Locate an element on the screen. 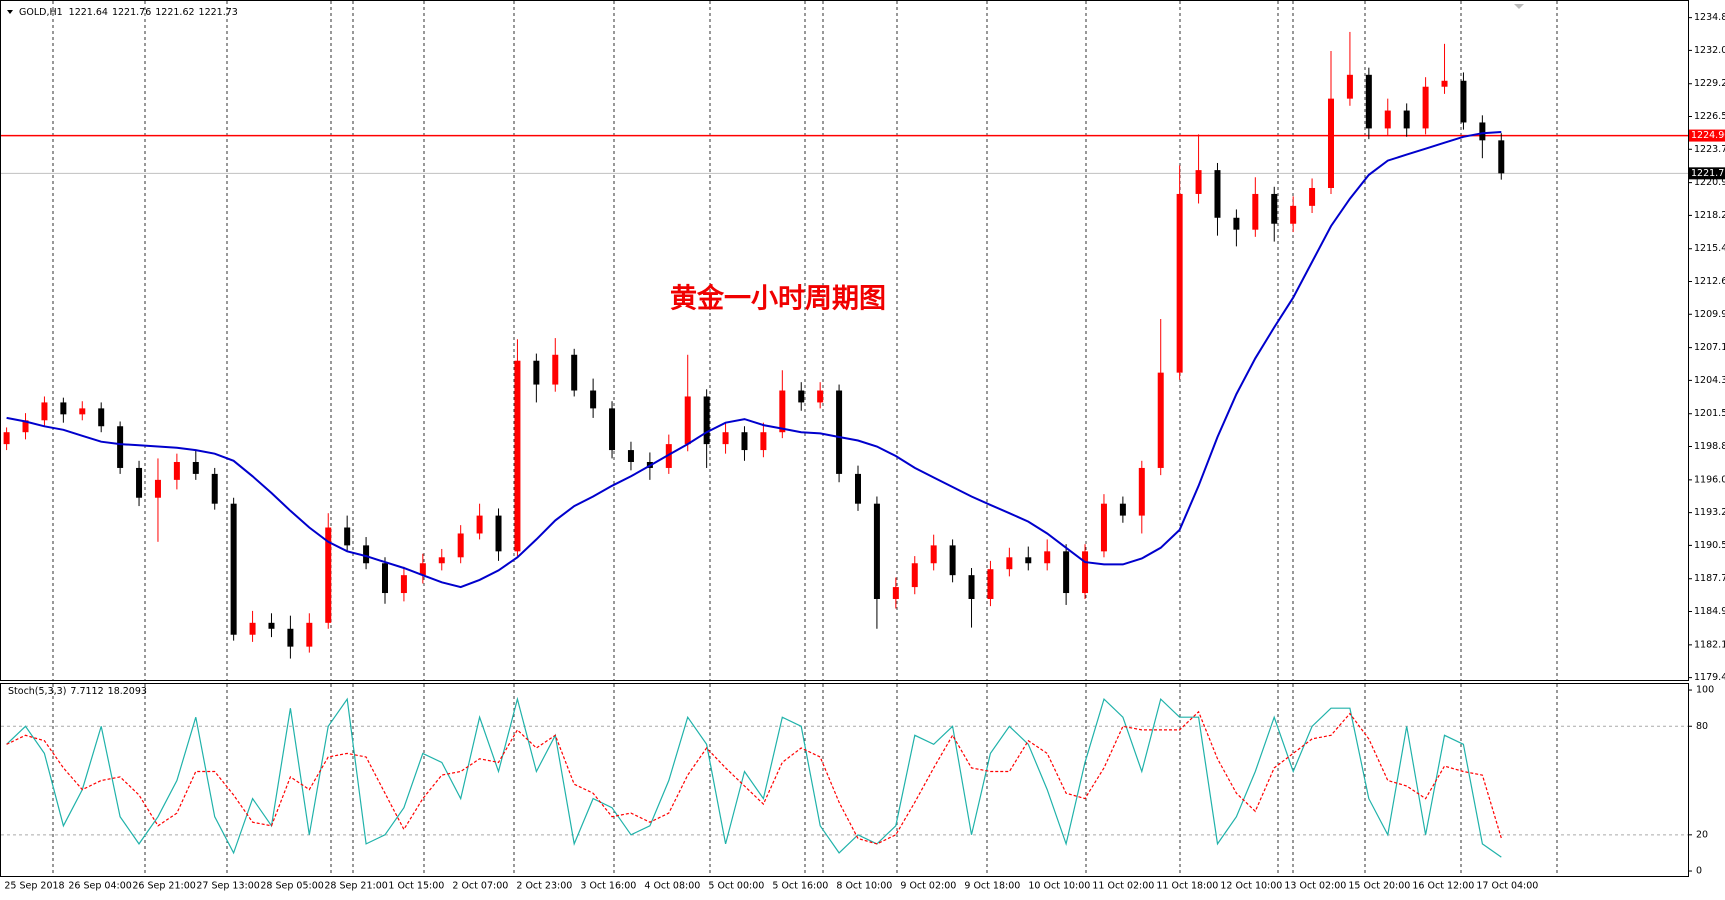  x-tick-label: 15 Oct 20:00 is located at coordinates (1379, 886).